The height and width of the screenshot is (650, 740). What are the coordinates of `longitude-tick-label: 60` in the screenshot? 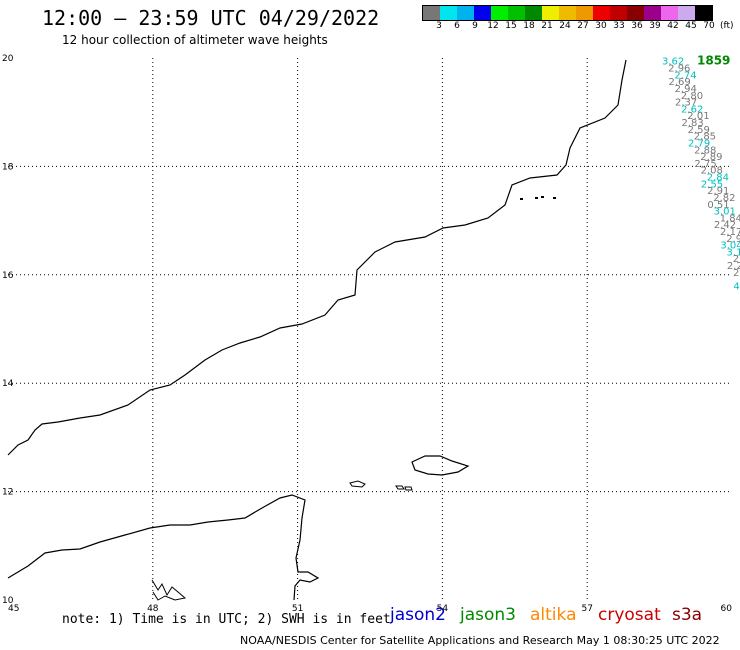 It's located at (727, 609).